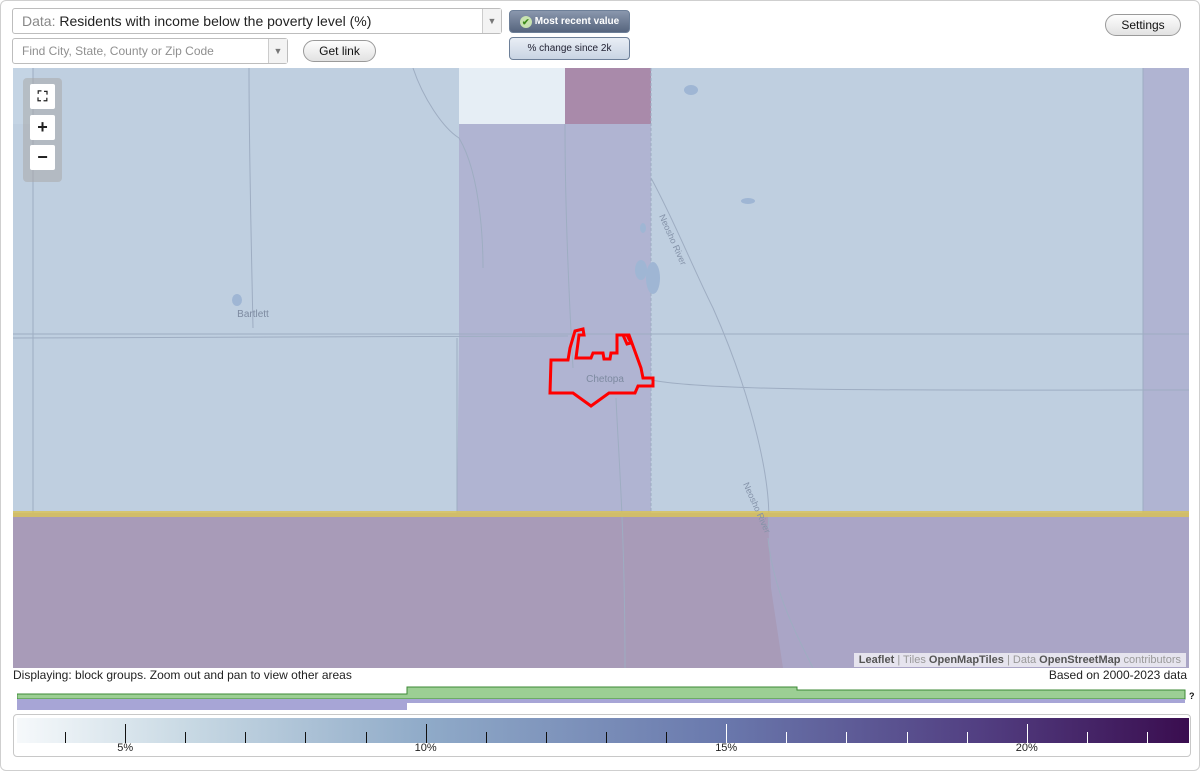 This screenshot has width=1200, height=771. What do you see at coordinates (525, 22) in the screenshot?
I see `check-icon: ✔` at bounding box center [525, 22].